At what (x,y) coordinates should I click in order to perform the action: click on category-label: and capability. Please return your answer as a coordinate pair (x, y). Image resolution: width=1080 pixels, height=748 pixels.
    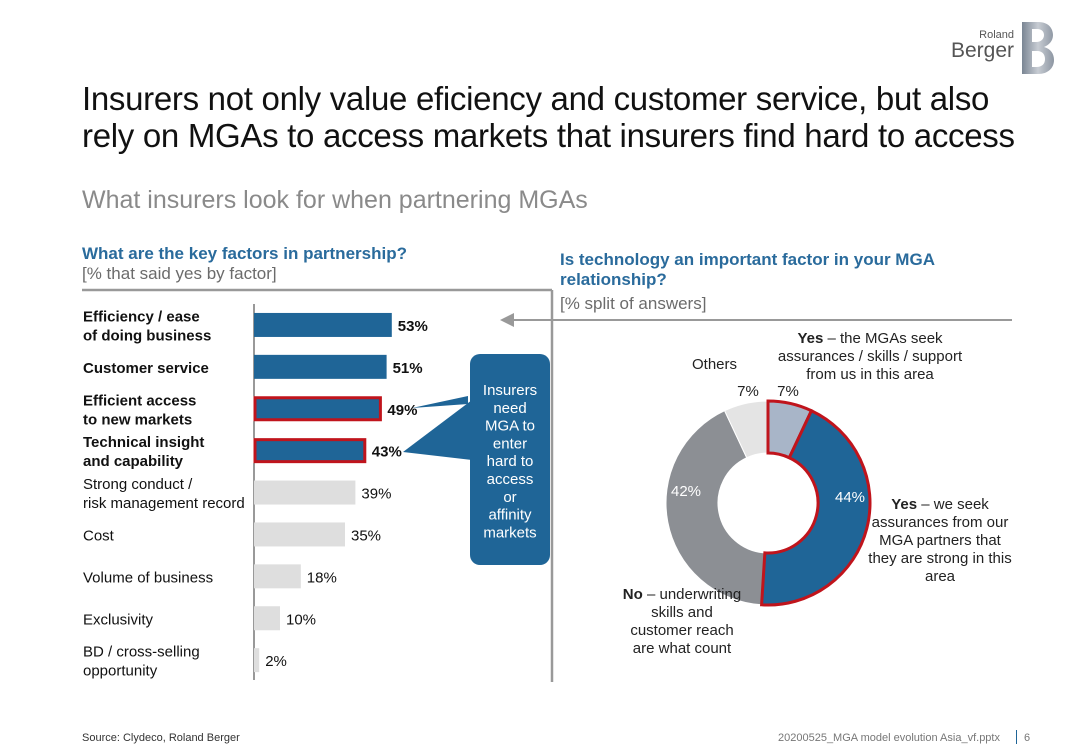
    Looking at the image, I should click on (133, 461).